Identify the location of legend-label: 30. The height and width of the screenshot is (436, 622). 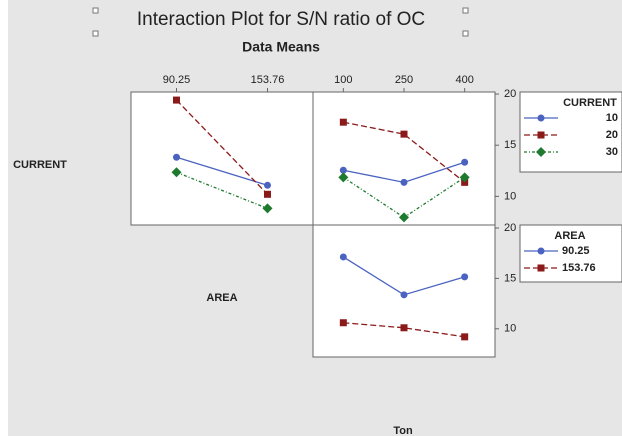
(612, 152).